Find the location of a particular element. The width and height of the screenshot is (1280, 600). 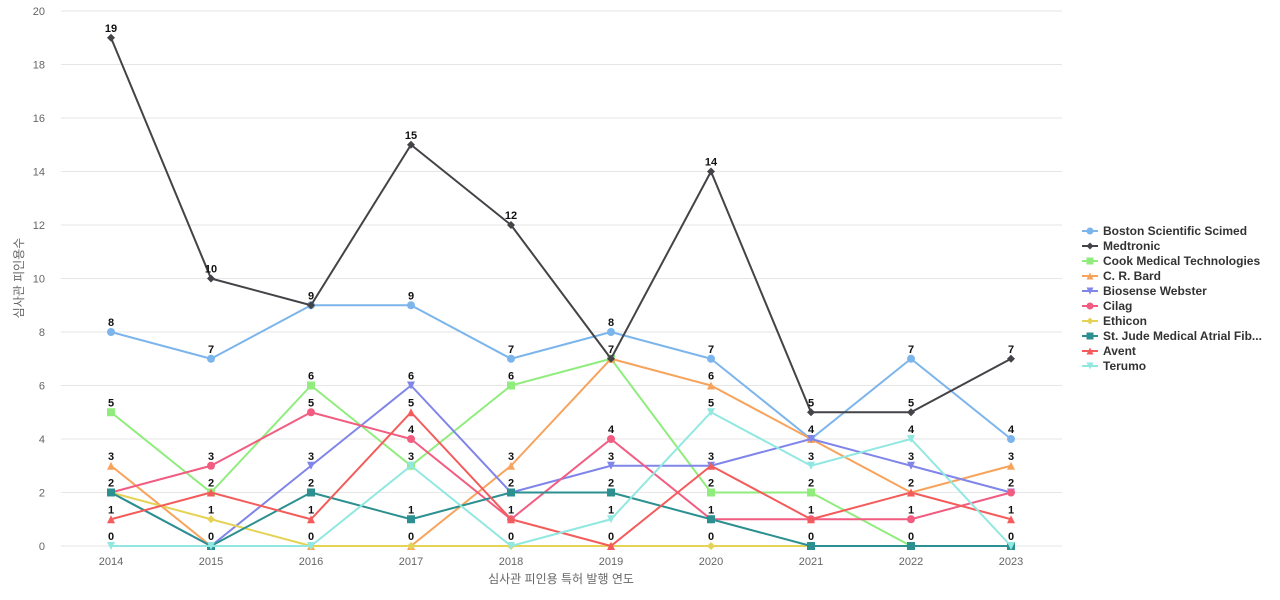

data-label: 2 is located at coordinates (211, 484).